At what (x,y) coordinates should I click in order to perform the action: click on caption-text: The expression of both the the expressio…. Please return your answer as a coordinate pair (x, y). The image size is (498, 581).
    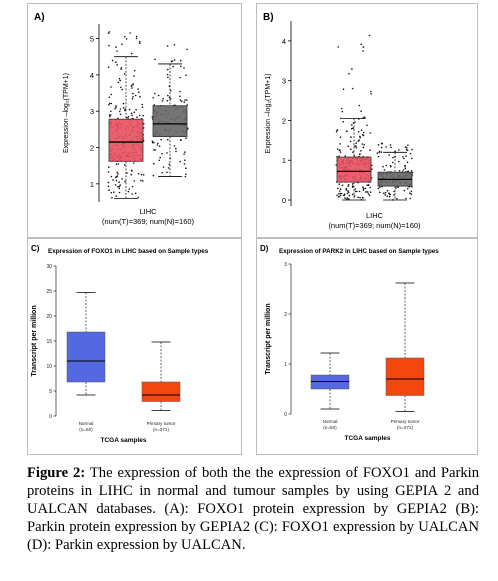
    Looking at the image, I should click on (253, 509).